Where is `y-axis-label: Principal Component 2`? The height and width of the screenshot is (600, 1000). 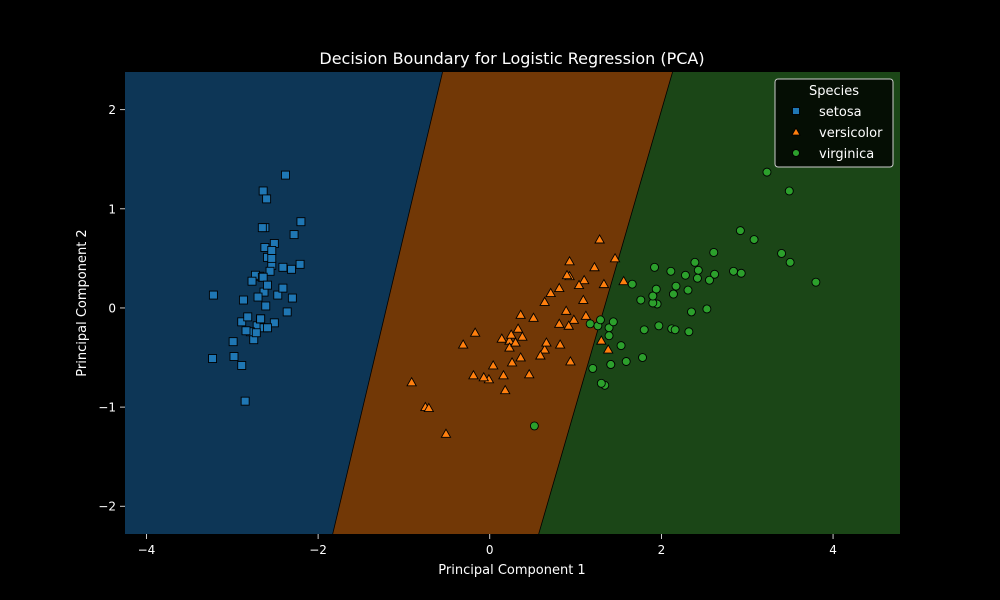
y-axis-label: Principal Component 2 is located at coordinates (82, 302).